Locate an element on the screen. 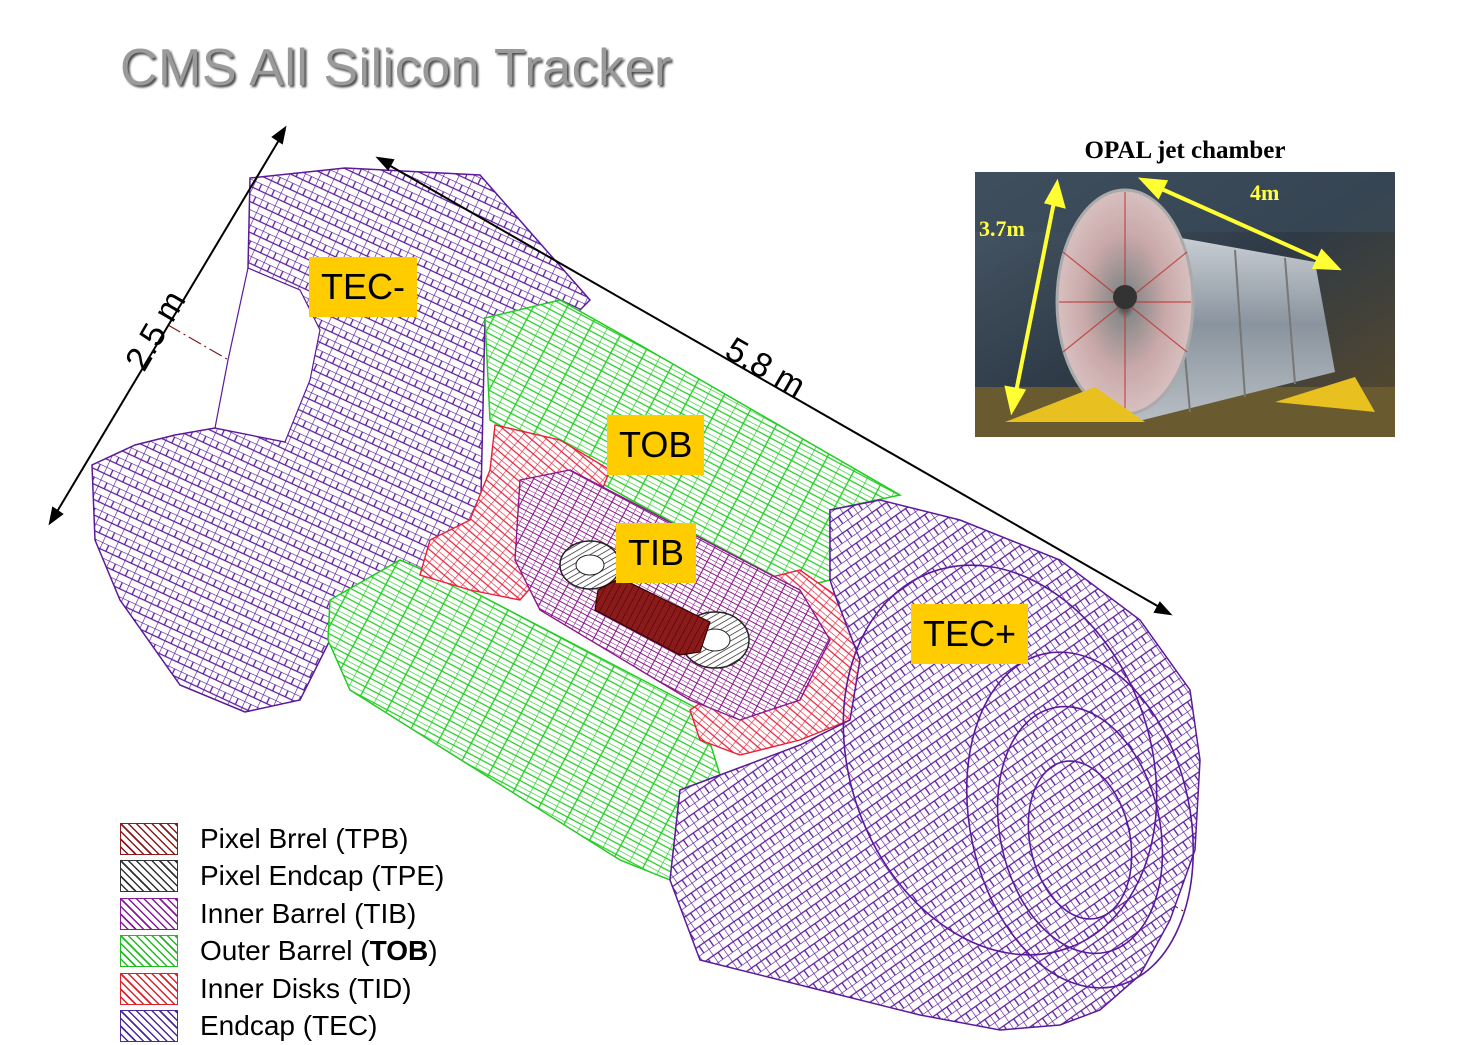  legend-label: Outer Barrel (TOB) is located at coordinates (319, 951).